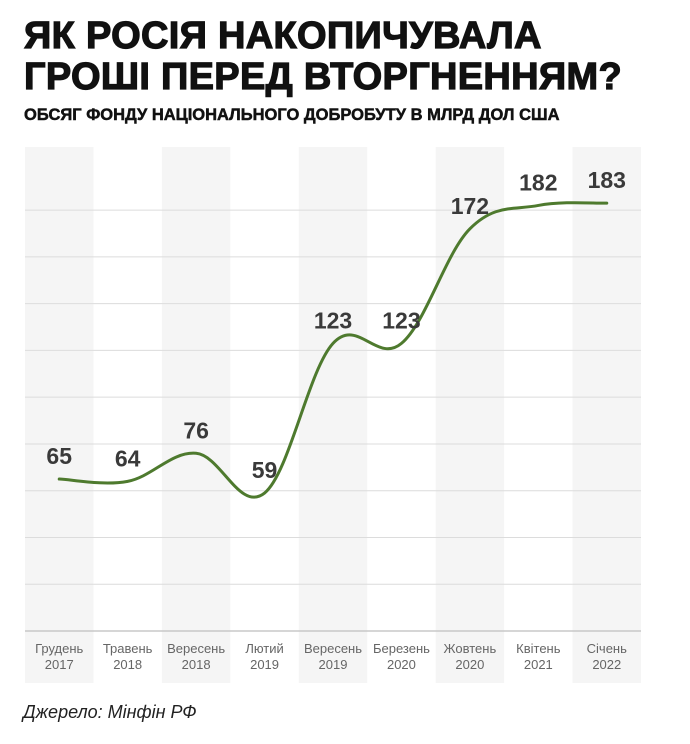  What do you see at coordinates (470, 648) in the screenshot?
I see `x-tick-label-month: Жовтень` at bounding box center [470, 648].